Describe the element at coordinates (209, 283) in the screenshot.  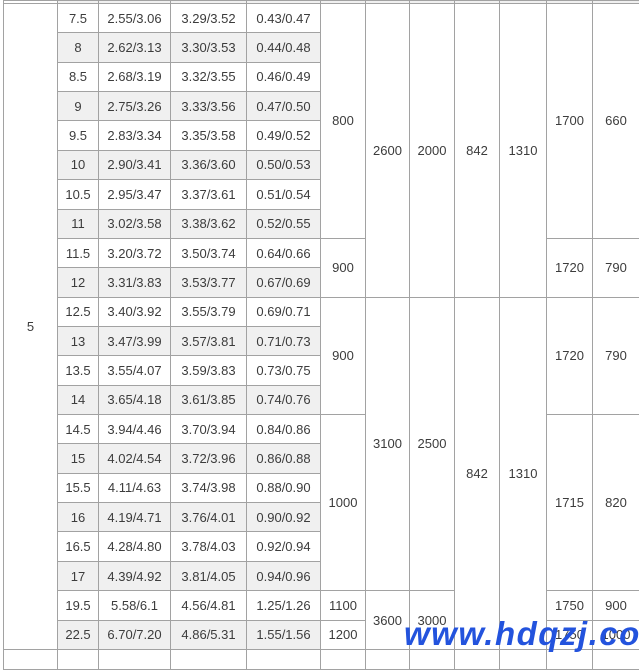
I see `data-cell: 3.53/3.77` at that location.